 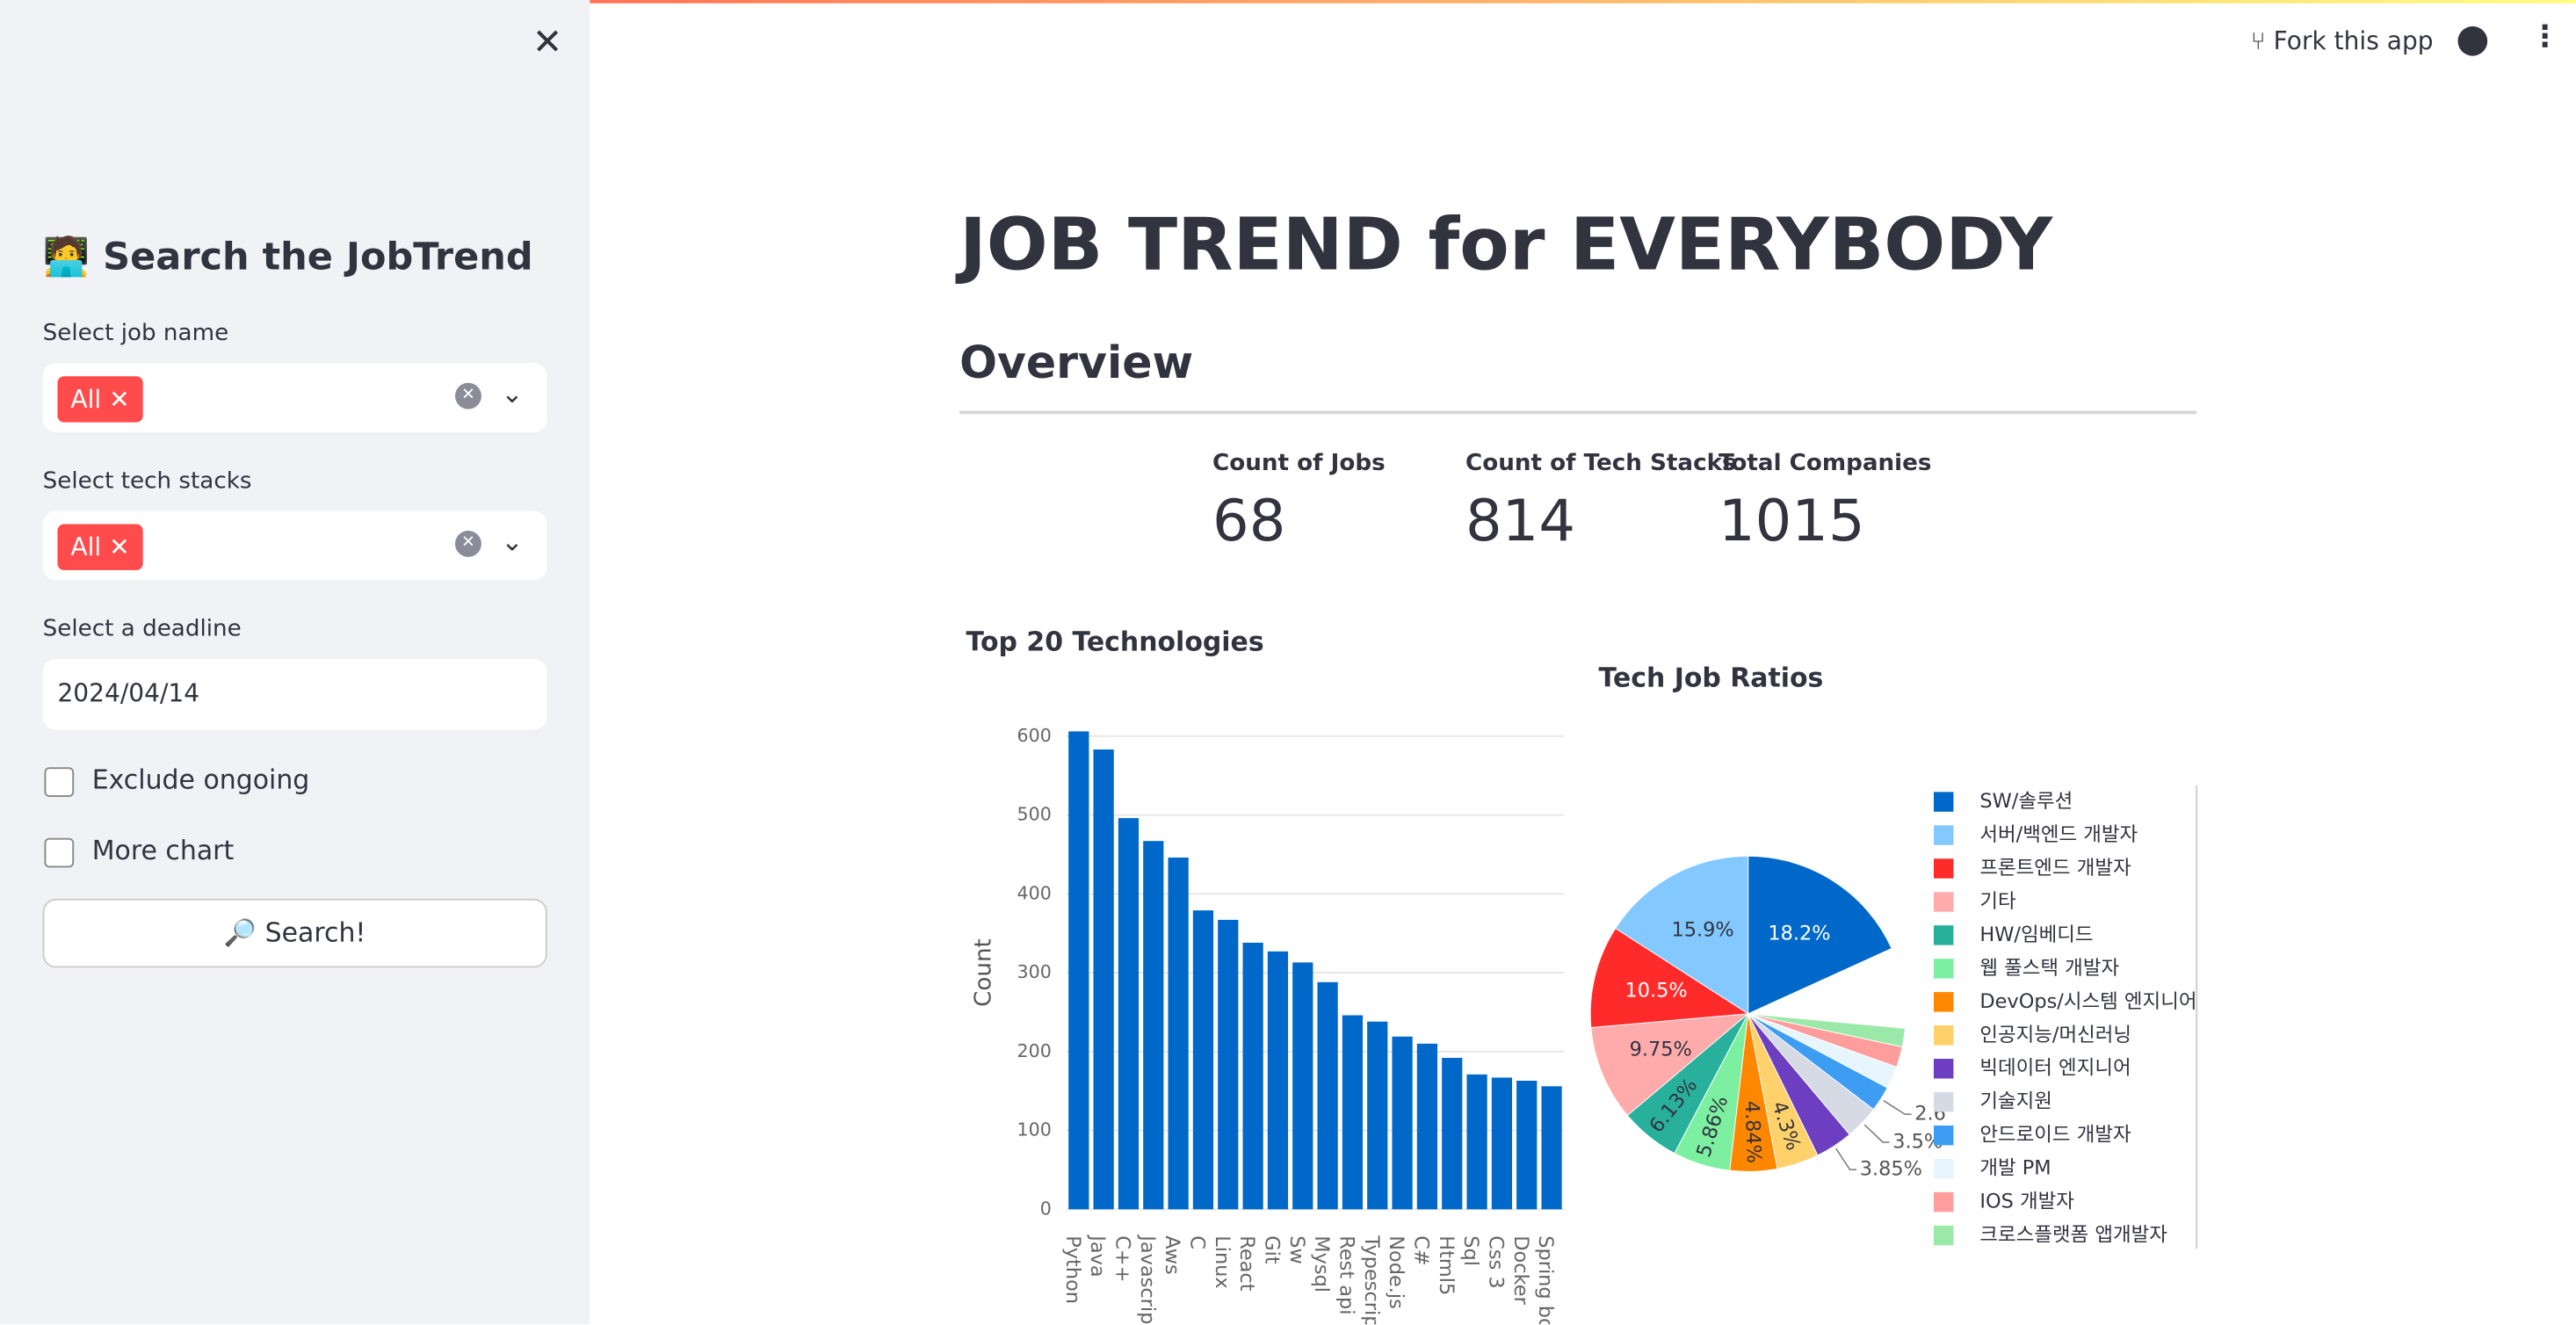 I want to click on x-tick-label: C#, so click(x=1420, y=1250).